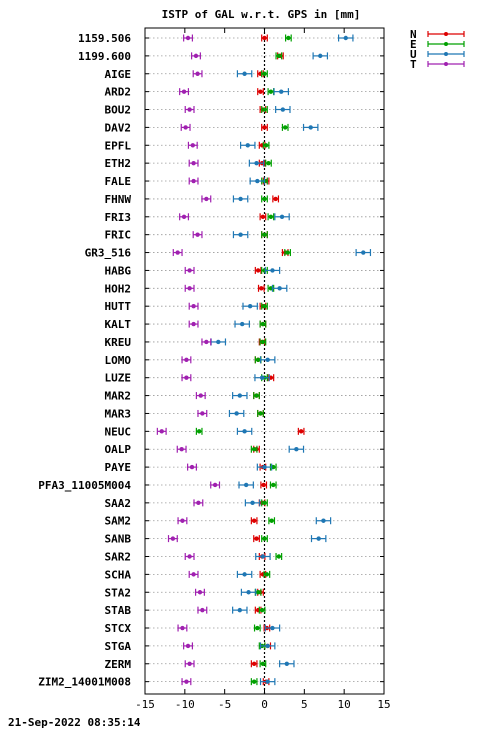  What do you see at coordinates (118, 110) in the screenshot?
I see `station-label: BOU2` at bounding box center [118, 110].